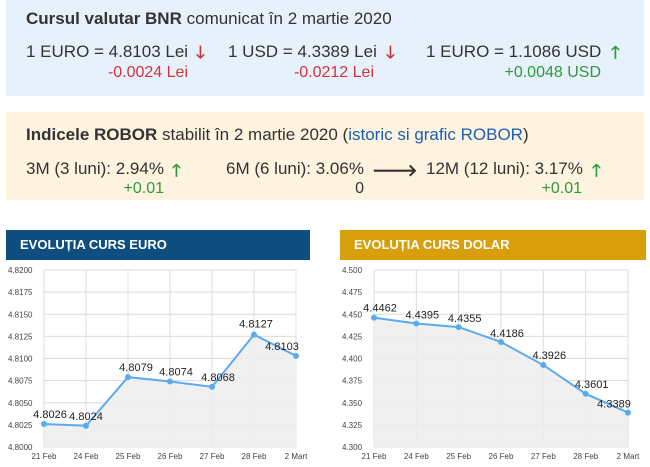  Describe the element at coordinates (282, 347) in the screenshot. I see `data-label: 4.8103` at that location.